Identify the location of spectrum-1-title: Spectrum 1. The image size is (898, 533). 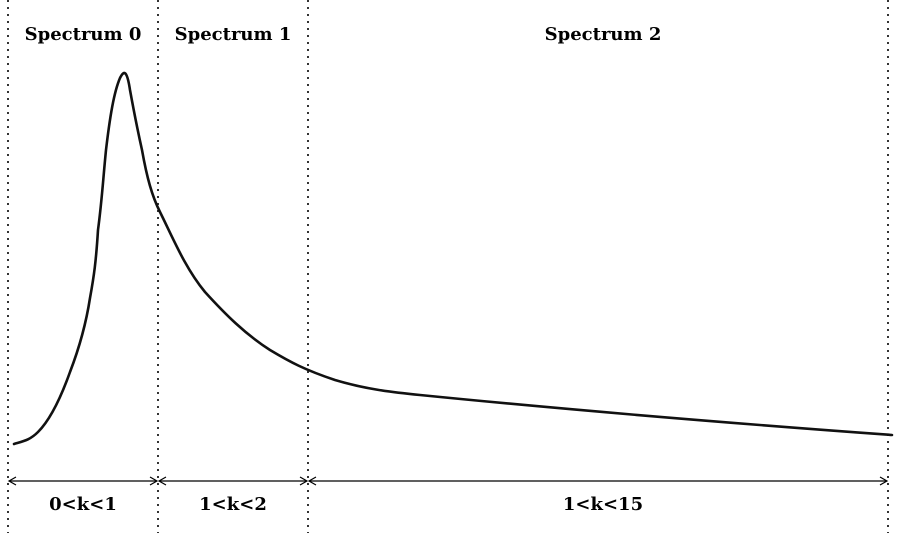
(233, 34).